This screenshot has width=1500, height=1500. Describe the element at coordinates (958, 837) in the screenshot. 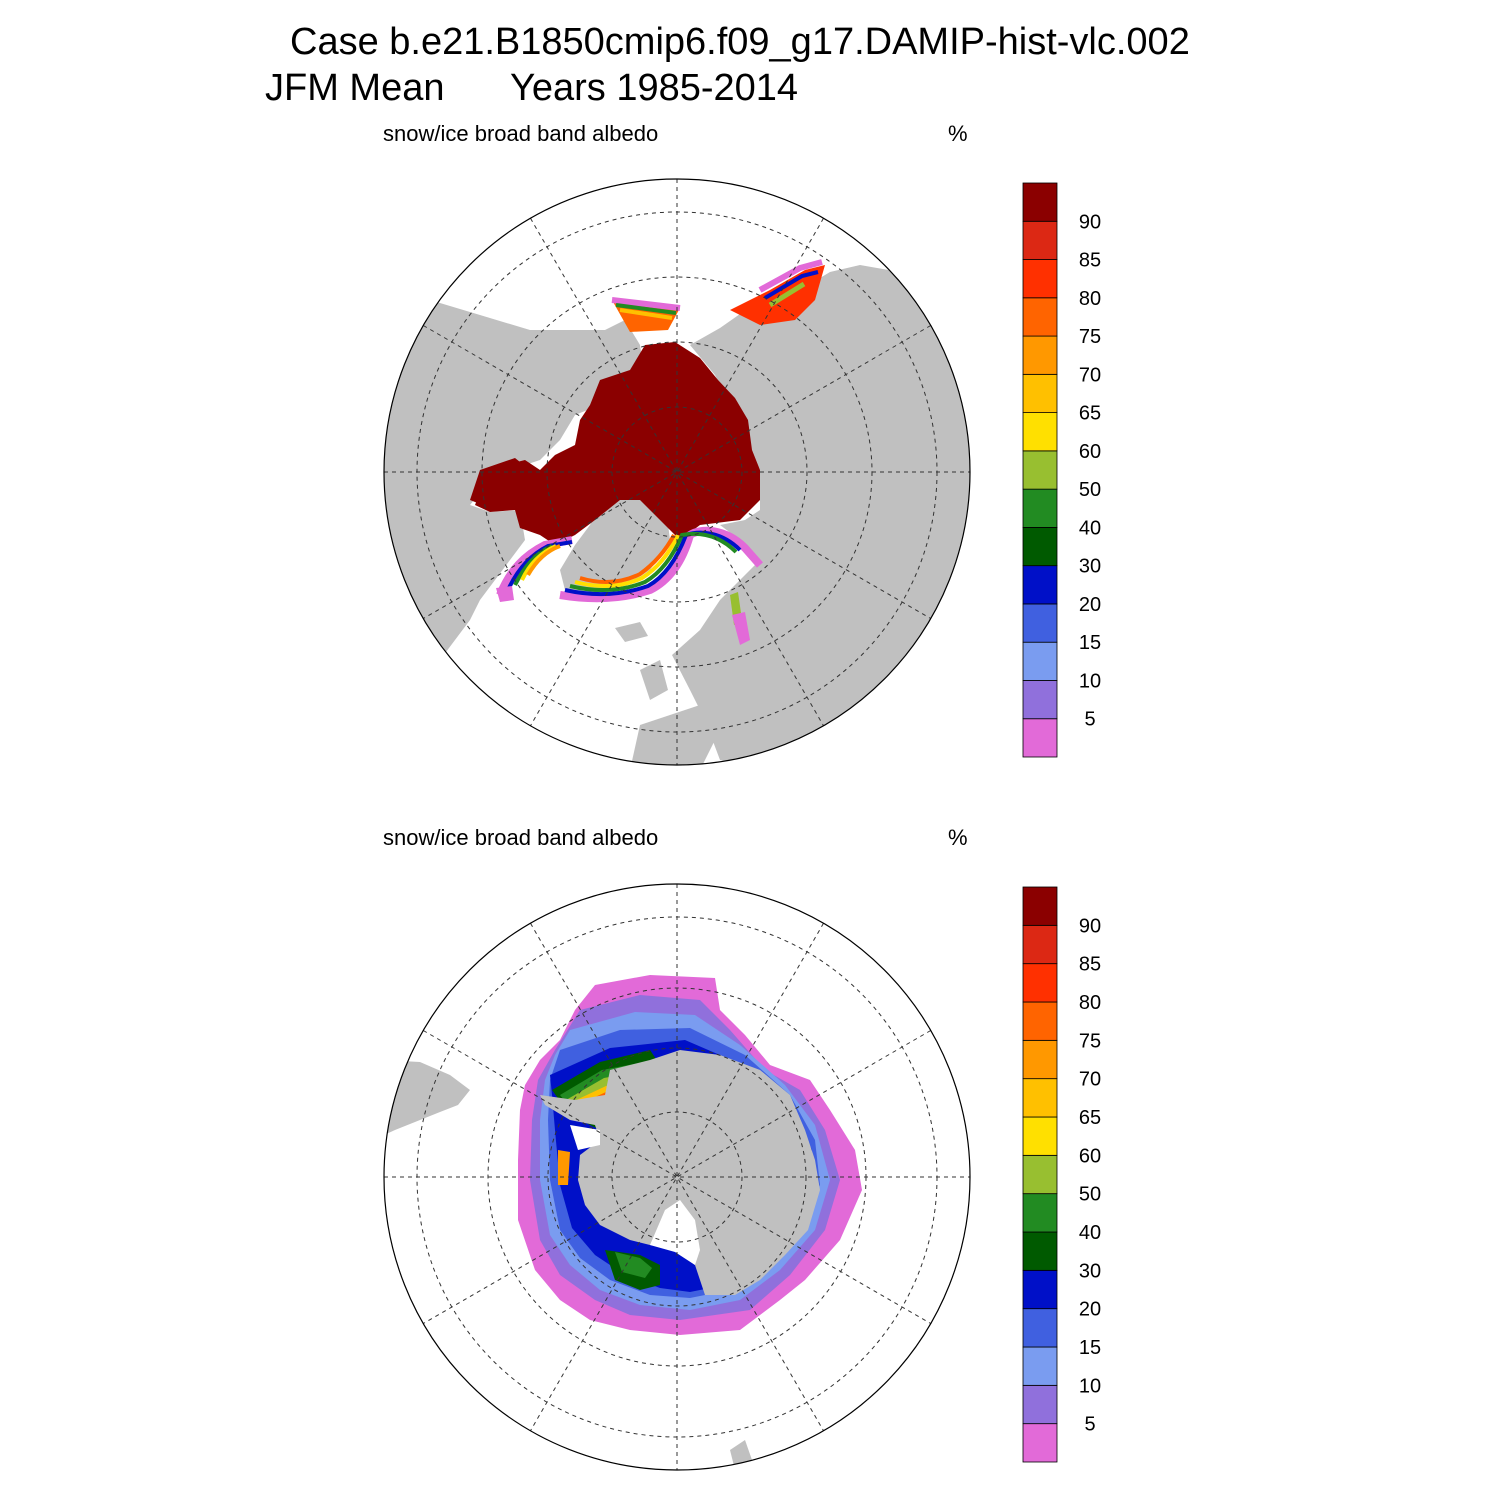

I see `south-panel-units: %` at that location.